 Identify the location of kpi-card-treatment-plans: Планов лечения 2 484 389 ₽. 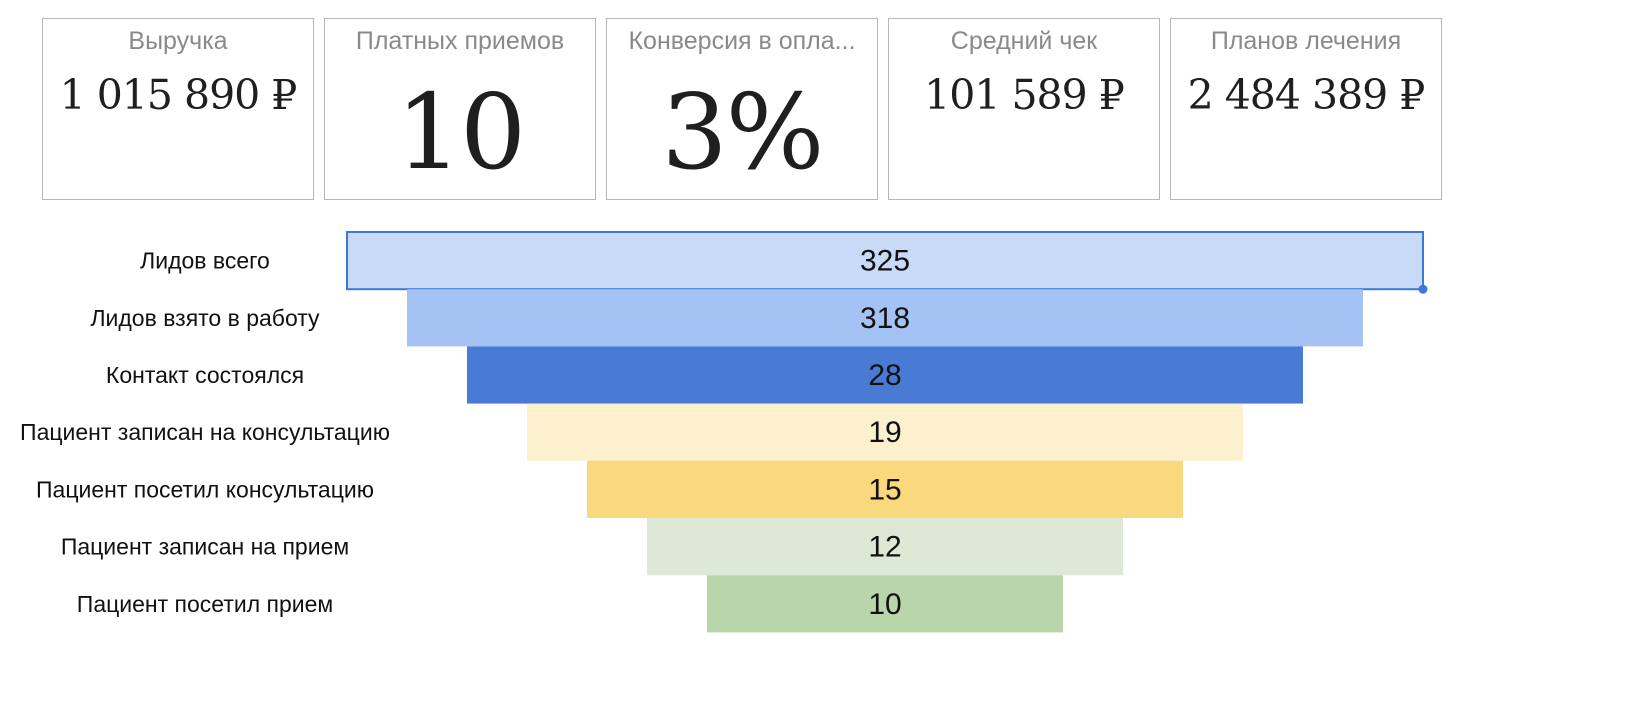
(1306, 109).